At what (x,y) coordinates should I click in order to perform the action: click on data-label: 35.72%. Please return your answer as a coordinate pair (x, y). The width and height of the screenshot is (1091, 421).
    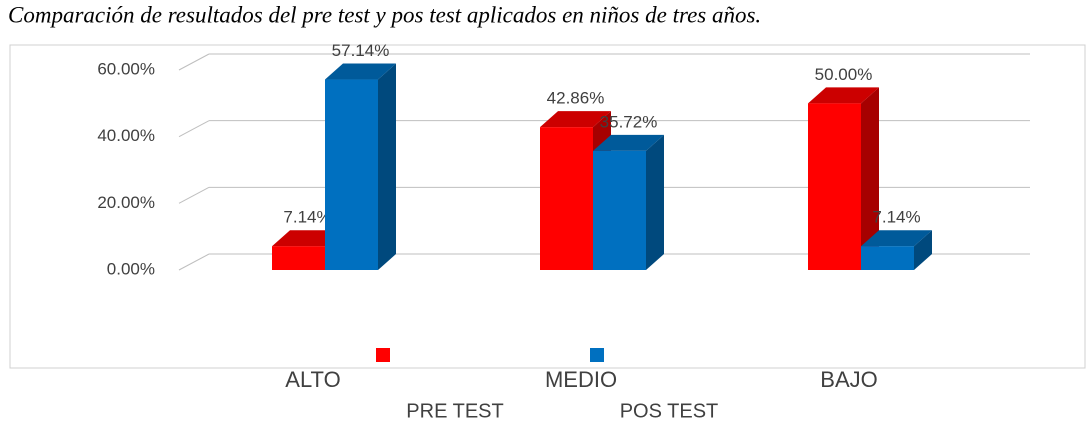
    Looking at the image, I should click on (629, 121).